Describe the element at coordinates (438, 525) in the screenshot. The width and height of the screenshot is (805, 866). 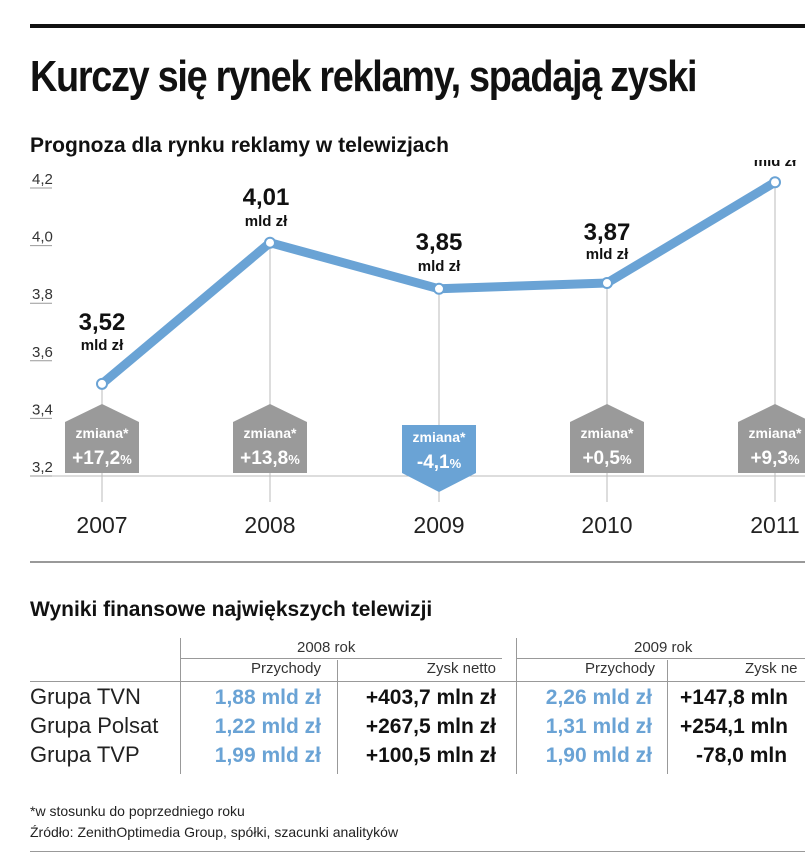
I see `x-tick-label: 2009` at that location.